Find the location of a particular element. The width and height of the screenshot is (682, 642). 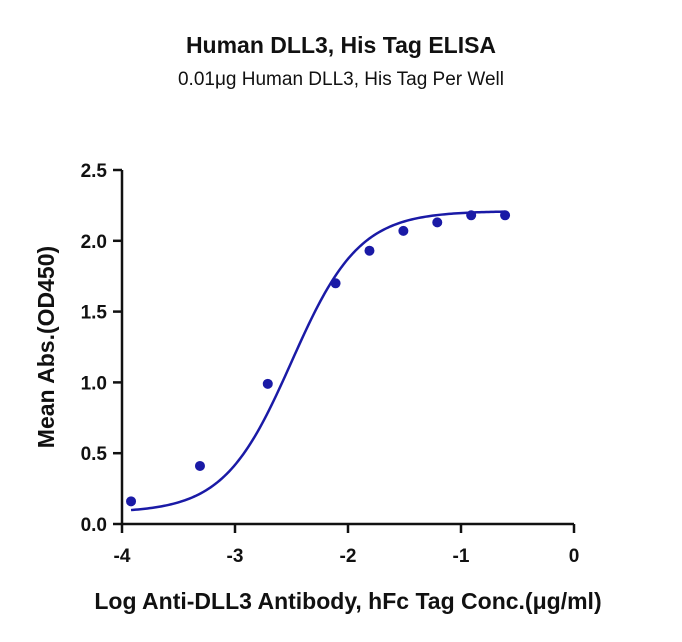

y-tick-label: 0.5 is located at coordinates (94, 454).